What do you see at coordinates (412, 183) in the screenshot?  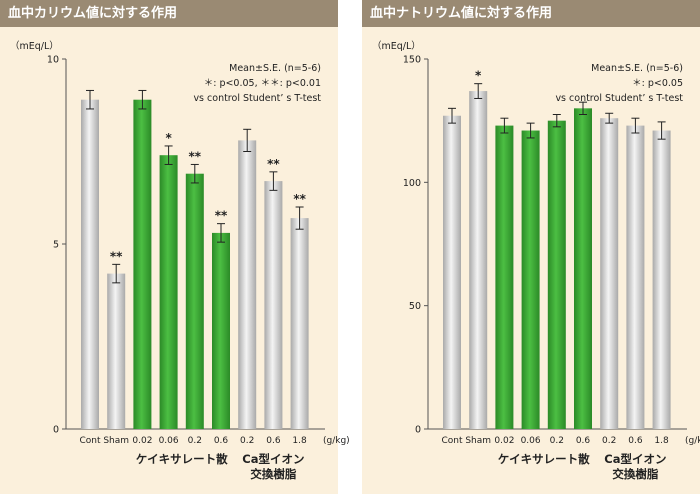 I see `y-tick-label: 100` at bounding box center [412, 183].